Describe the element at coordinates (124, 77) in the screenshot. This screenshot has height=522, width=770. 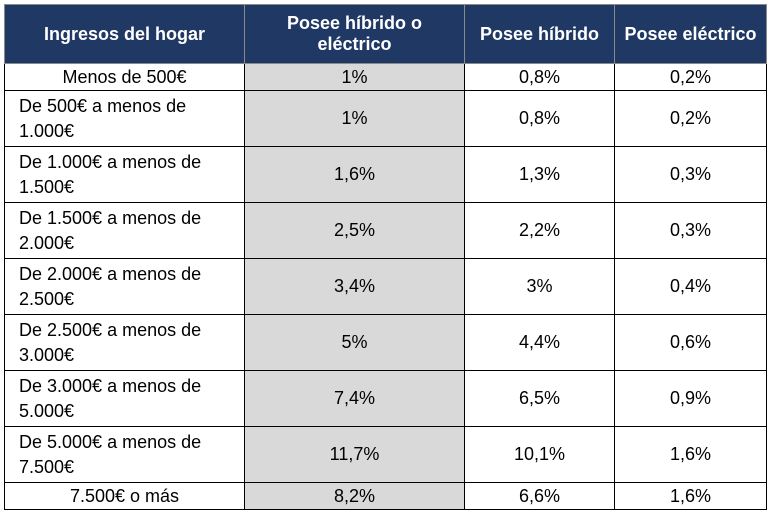
I see `row-label: Menos de 500€` at that location.